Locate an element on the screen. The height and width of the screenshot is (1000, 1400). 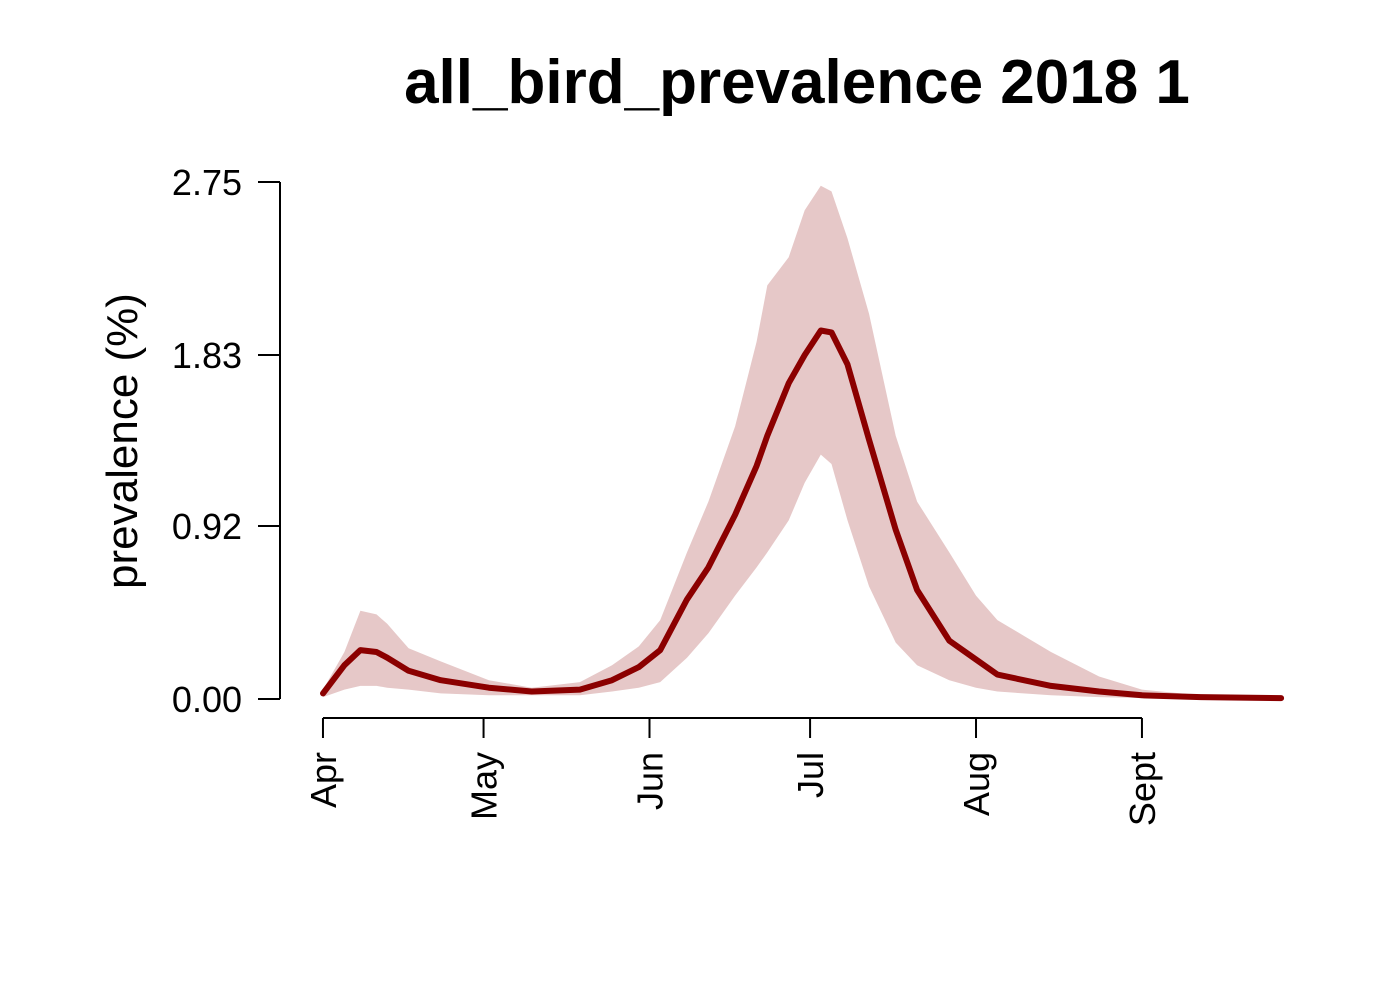
y-axis-label: prevalence (%) is located at coordinates (122, 441).